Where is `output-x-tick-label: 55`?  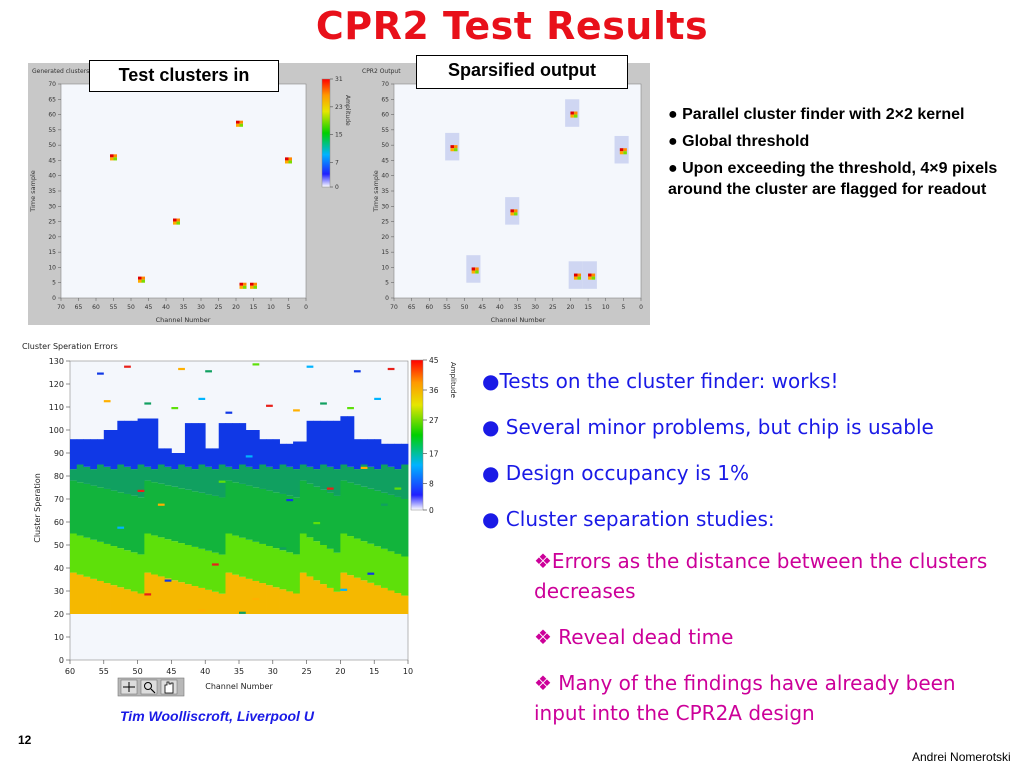 output-x-tick-label: 55 is located at coordinates (447, 307).